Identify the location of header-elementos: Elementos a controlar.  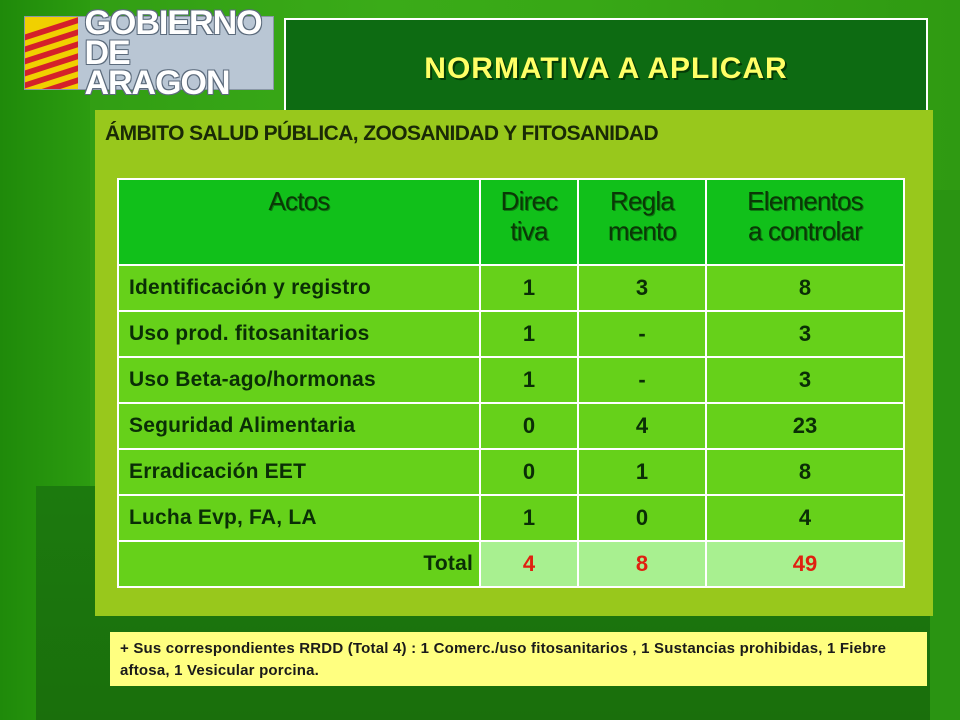
(805, 222).